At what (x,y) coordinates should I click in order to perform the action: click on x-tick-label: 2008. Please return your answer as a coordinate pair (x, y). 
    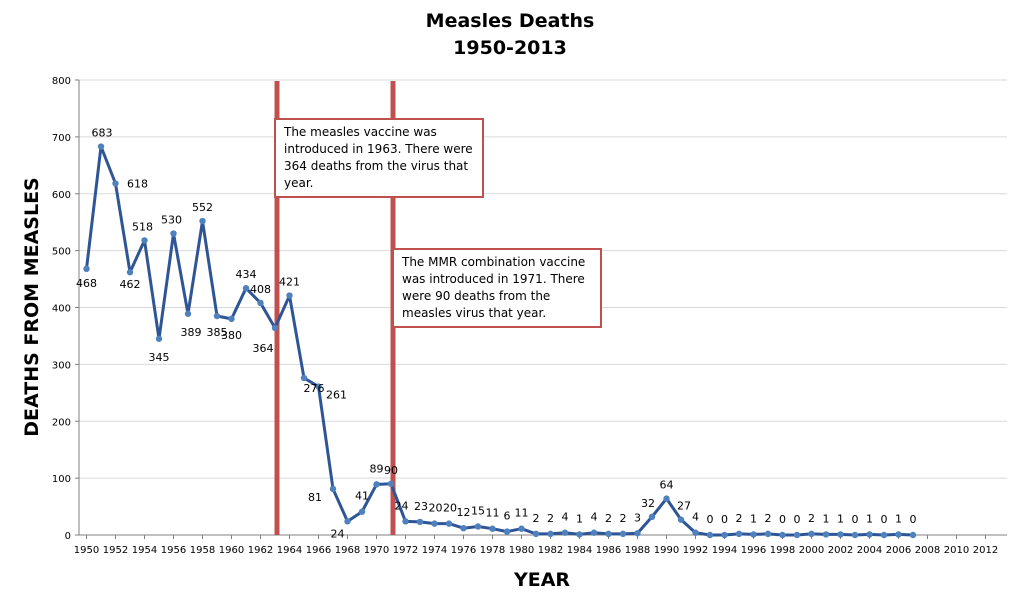
    Looking at the image, I should click on (927, 550).